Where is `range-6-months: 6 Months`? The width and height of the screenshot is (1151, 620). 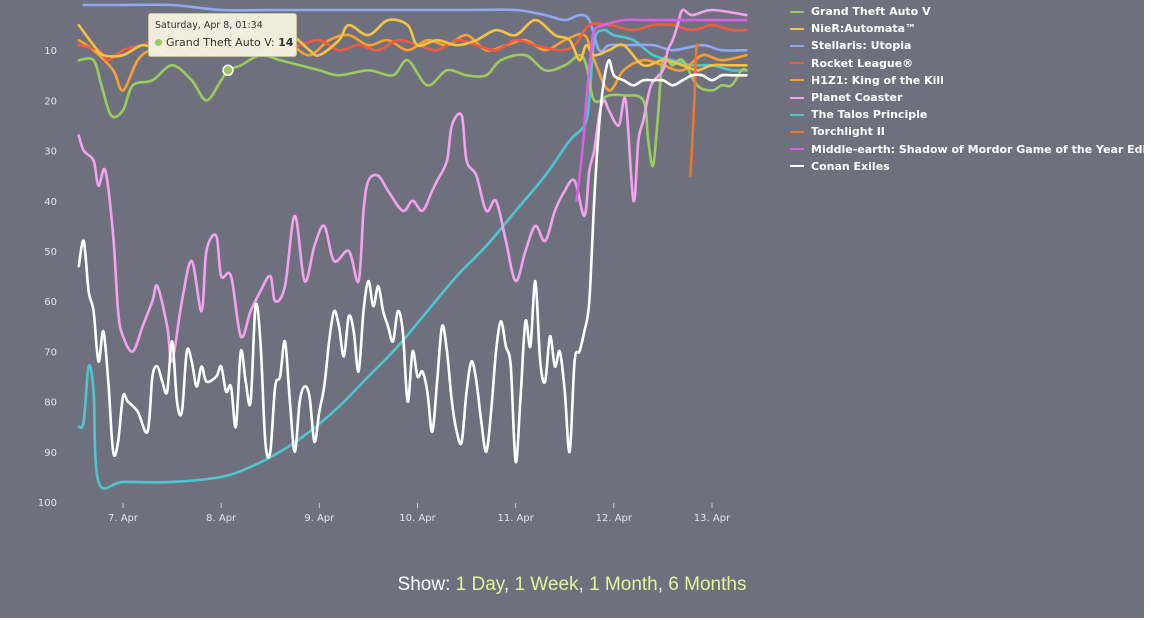
range-6-months: 6 Months is located at coordinates (707, 584).